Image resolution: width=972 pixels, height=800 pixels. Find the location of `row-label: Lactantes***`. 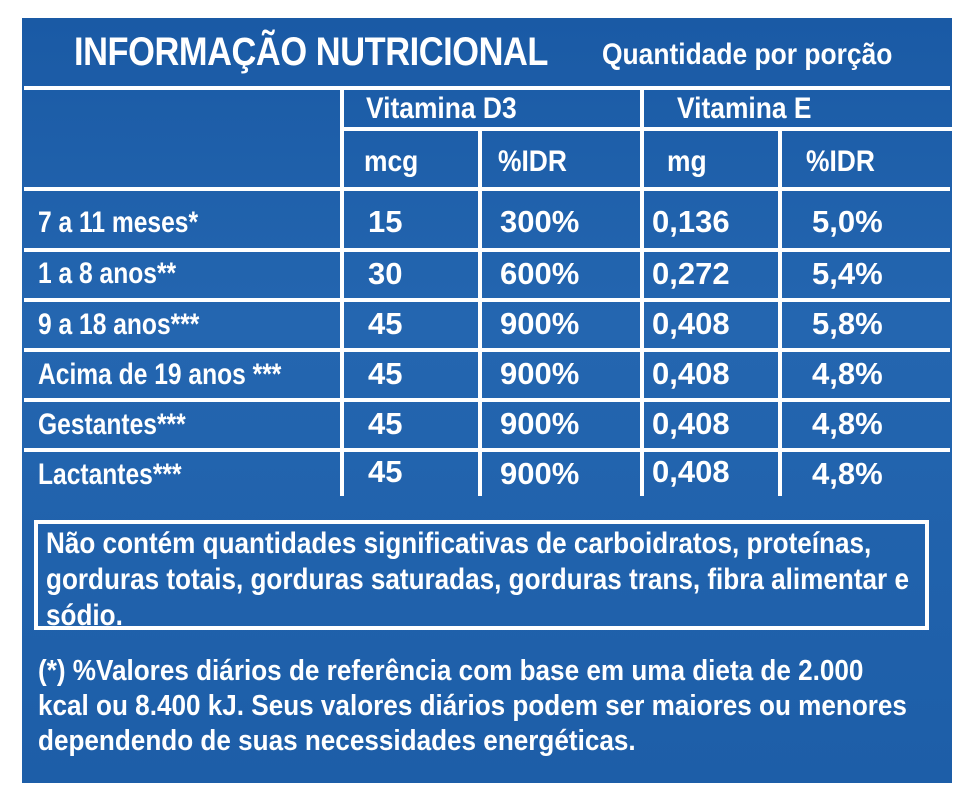

row-label: Lactantes*** is located at coordinates (110, 474).